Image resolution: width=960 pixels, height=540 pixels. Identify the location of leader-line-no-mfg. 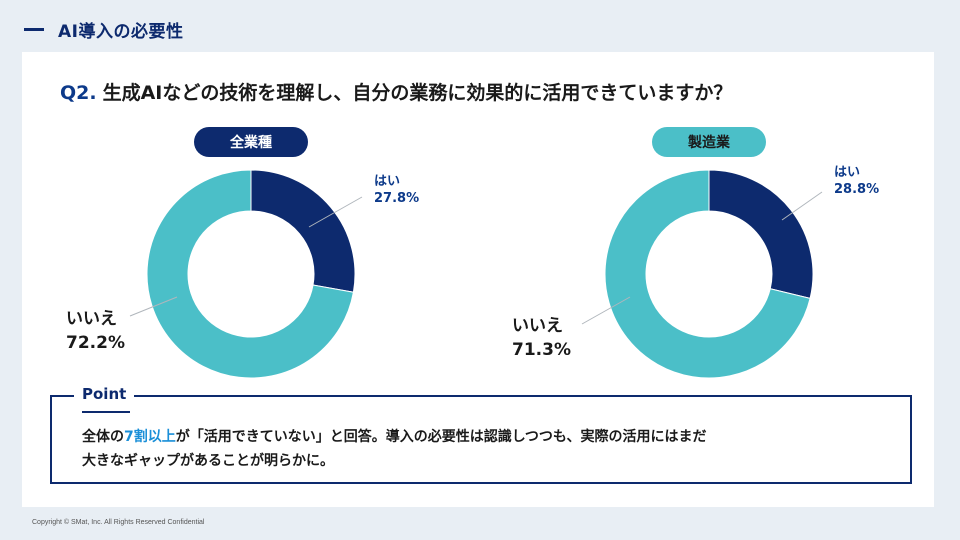
(606, 310).